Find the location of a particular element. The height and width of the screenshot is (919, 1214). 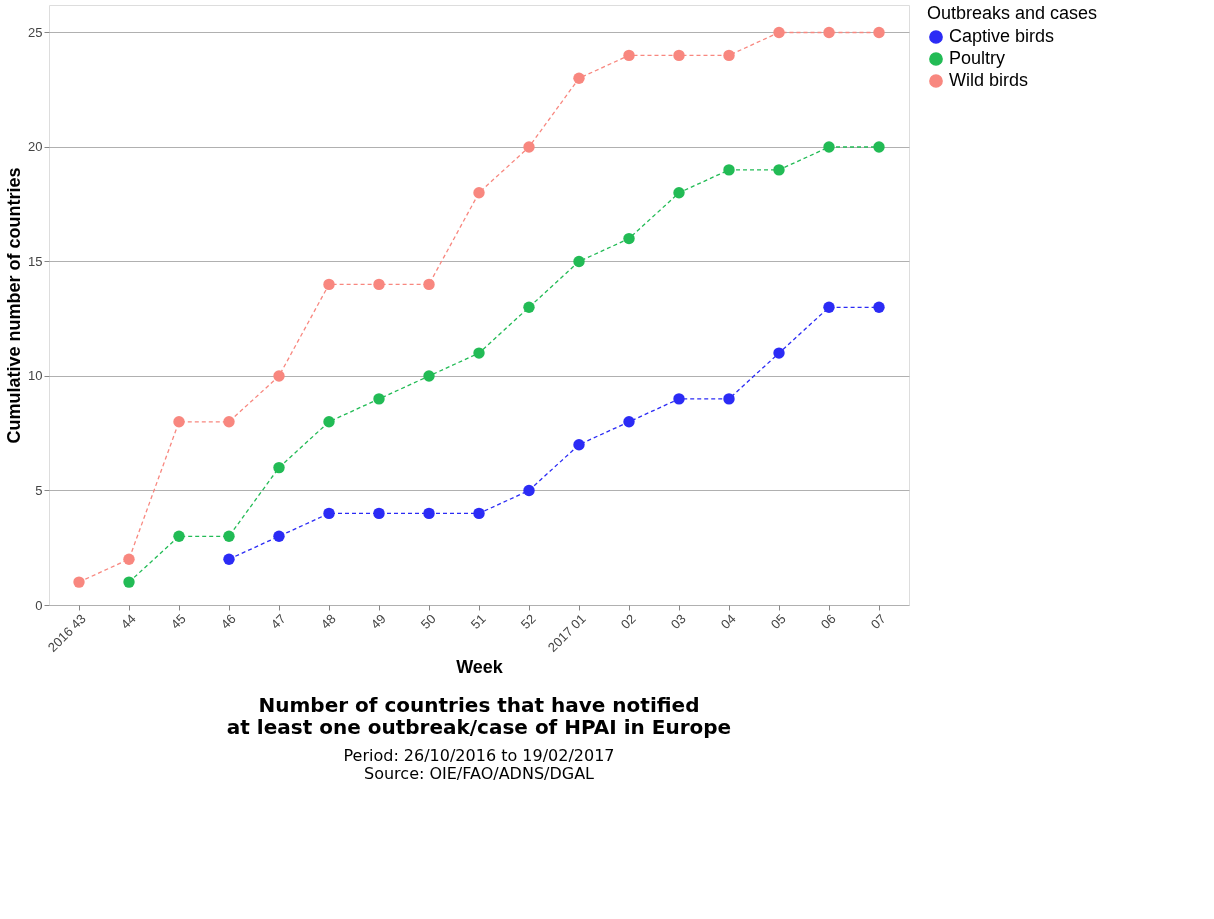

x-tick-label: 48 is located at coordinates (328, 621).